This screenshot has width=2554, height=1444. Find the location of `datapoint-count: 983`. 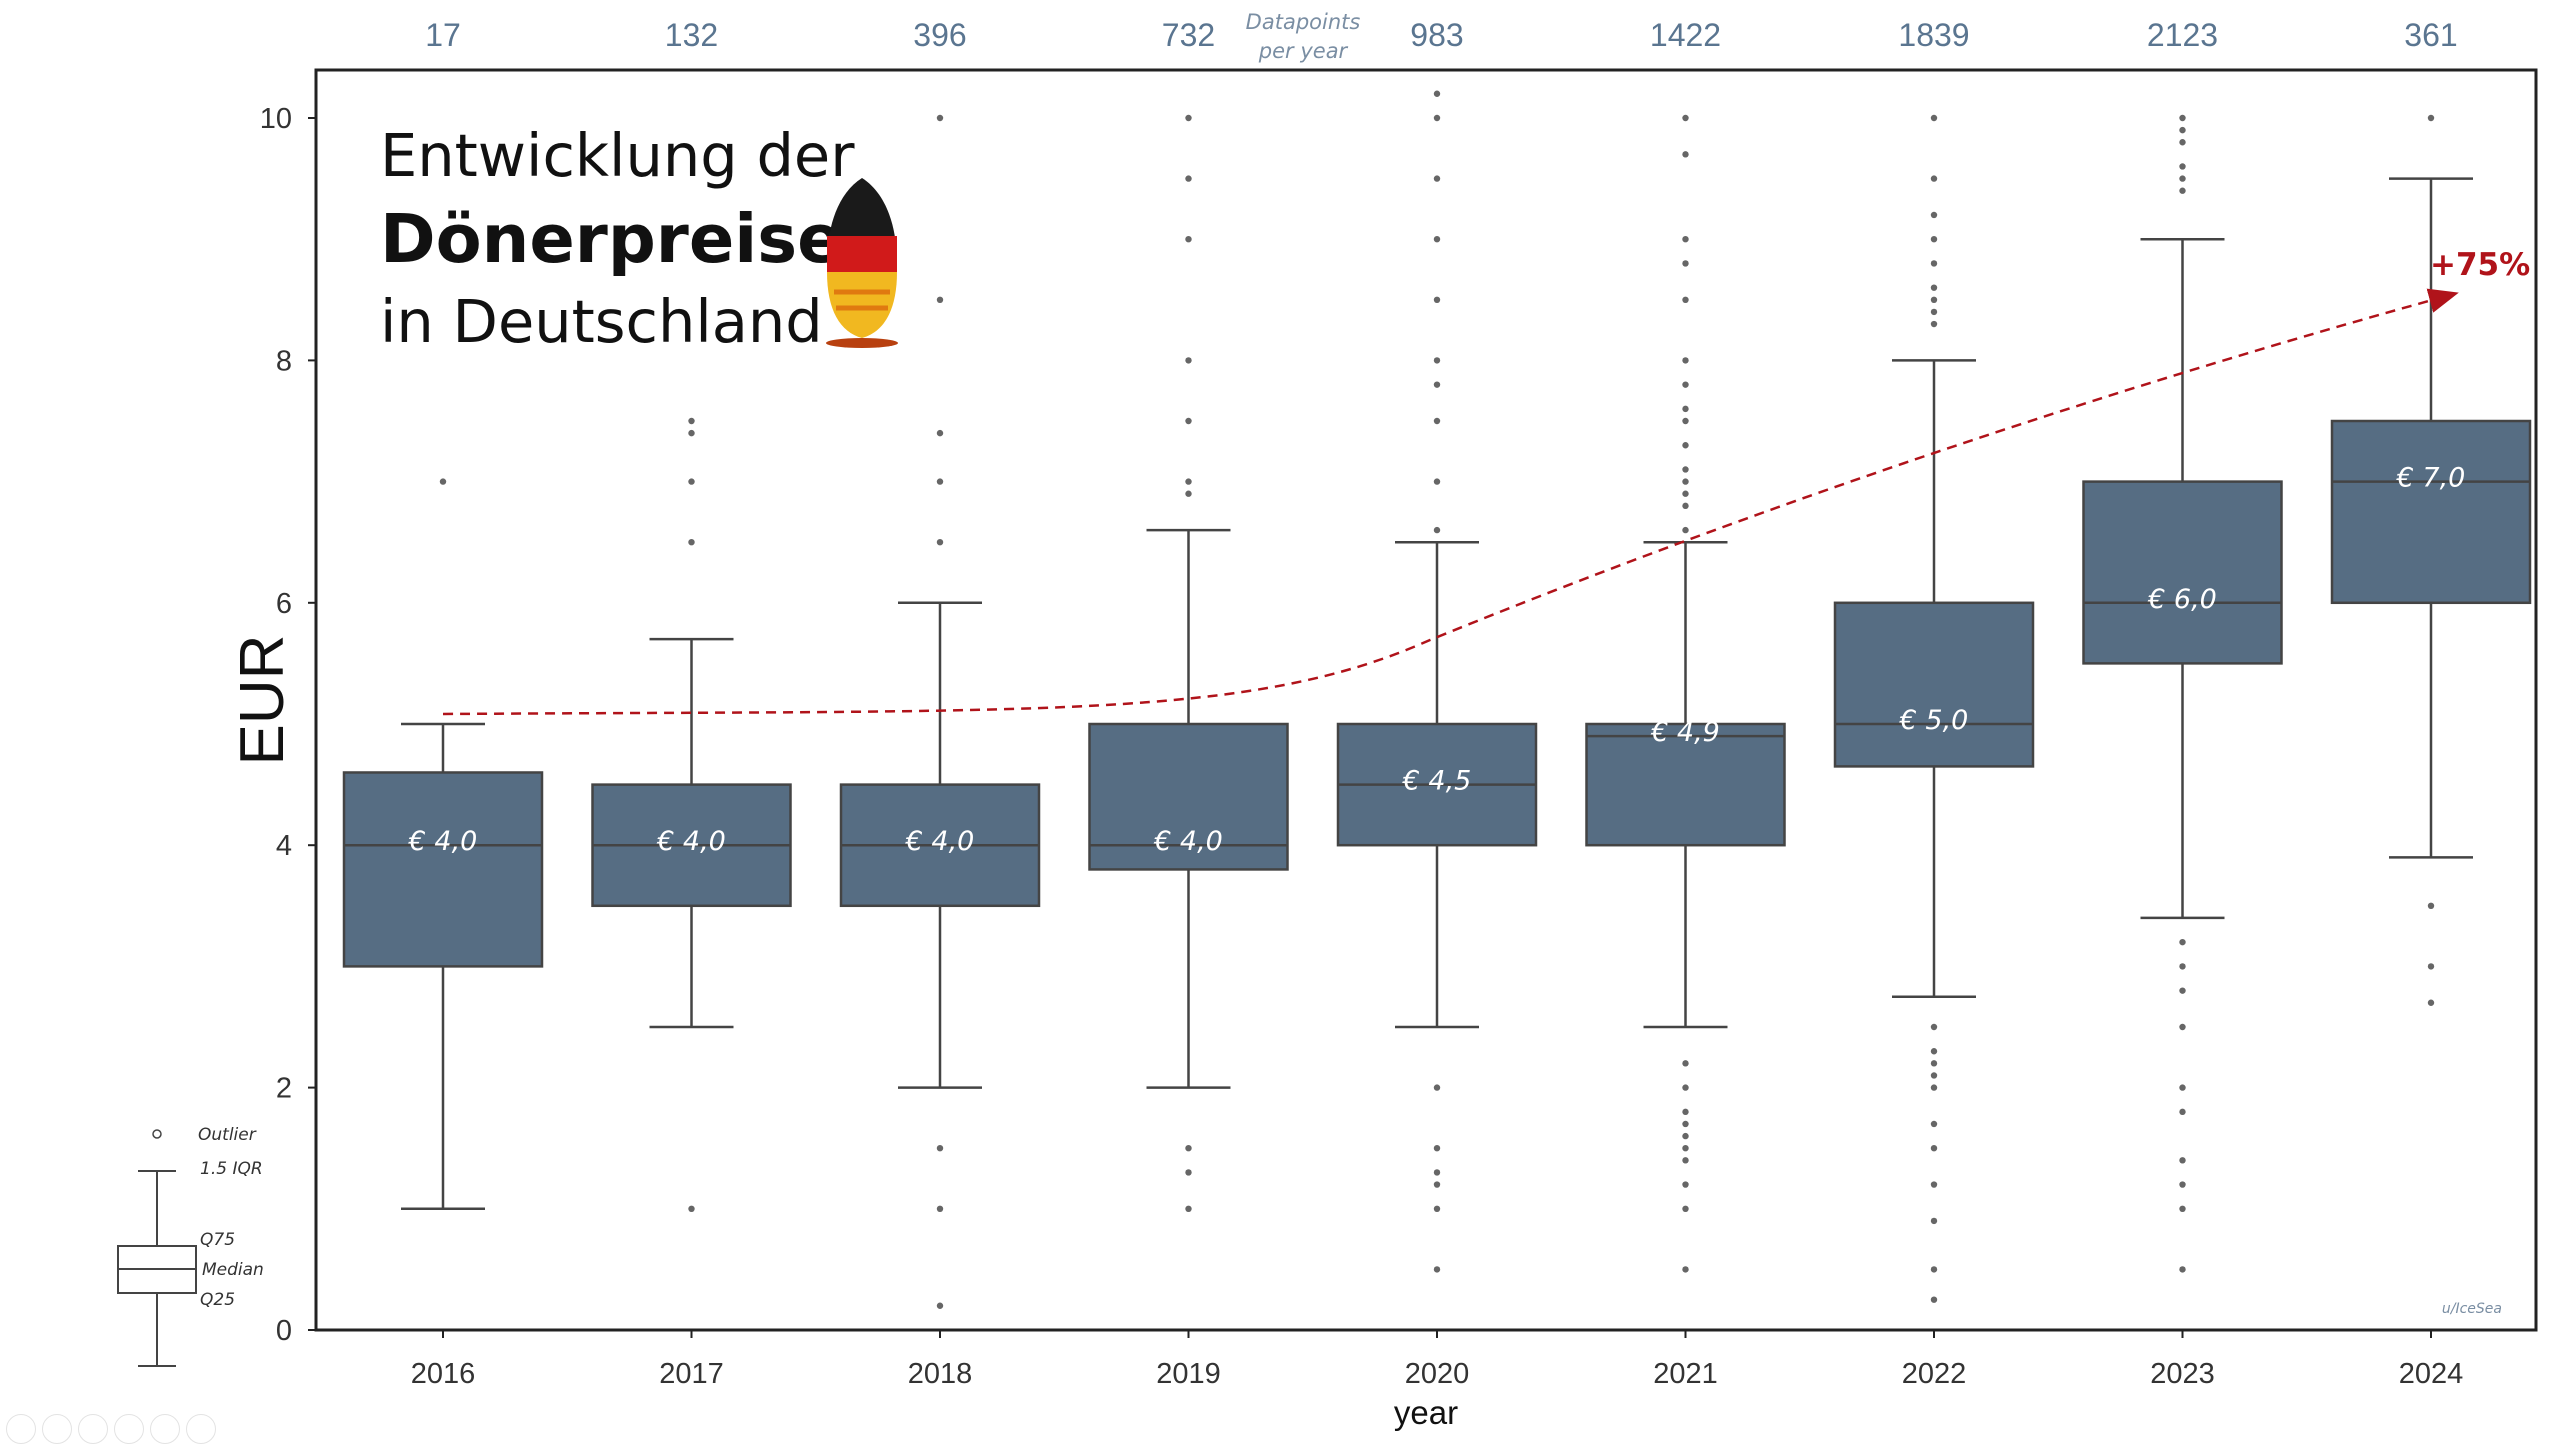

datapoint-count: 983 is located at coordinates (1436, 35).